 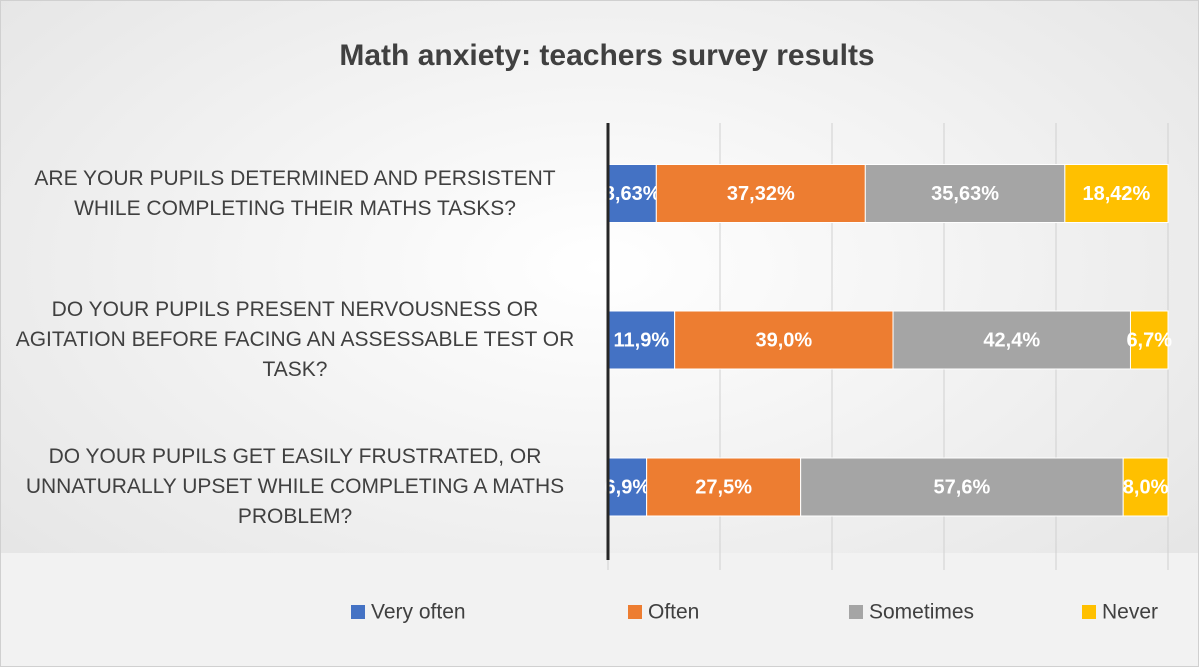 I want to click on data-label: 35,63%, so click(x=965, y=194).